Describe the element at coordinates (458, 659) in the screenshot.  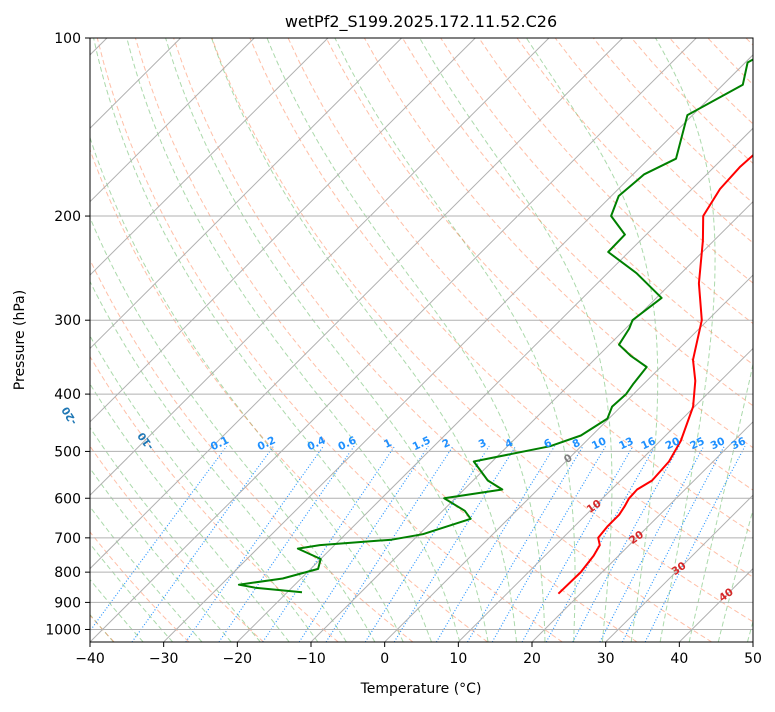
I see `x-tick-label: 10` at that location.